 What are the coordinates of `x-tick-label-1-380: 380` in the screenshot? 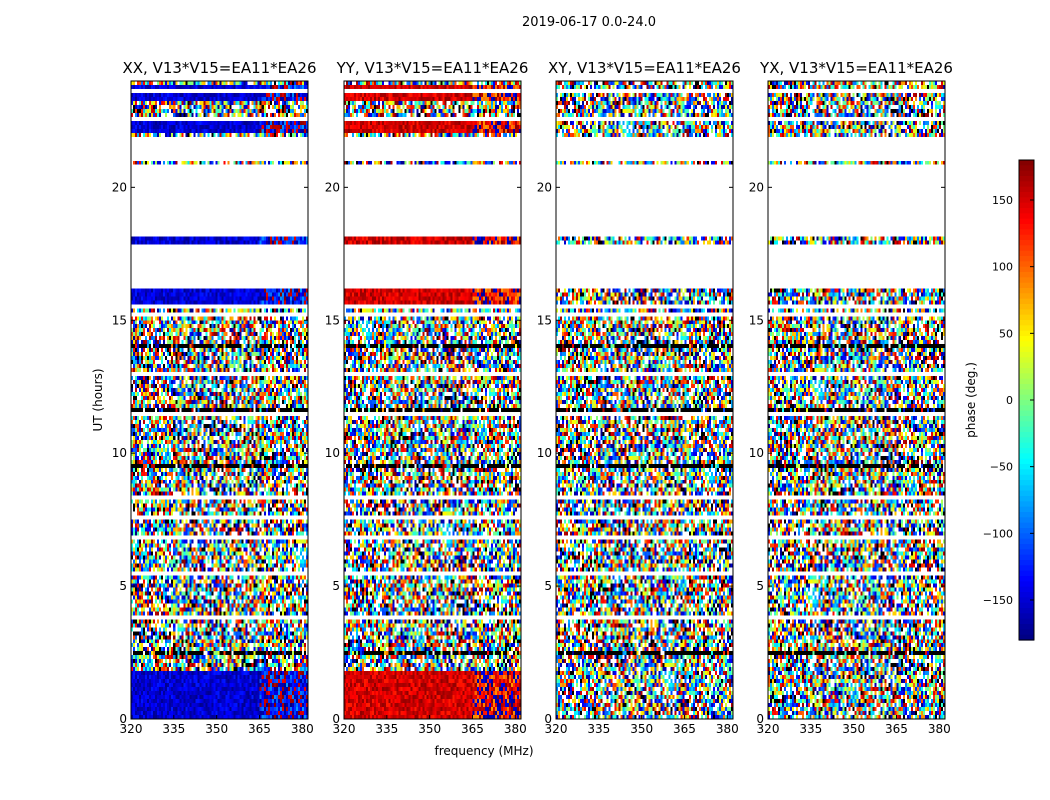 It's located at (515, 729).